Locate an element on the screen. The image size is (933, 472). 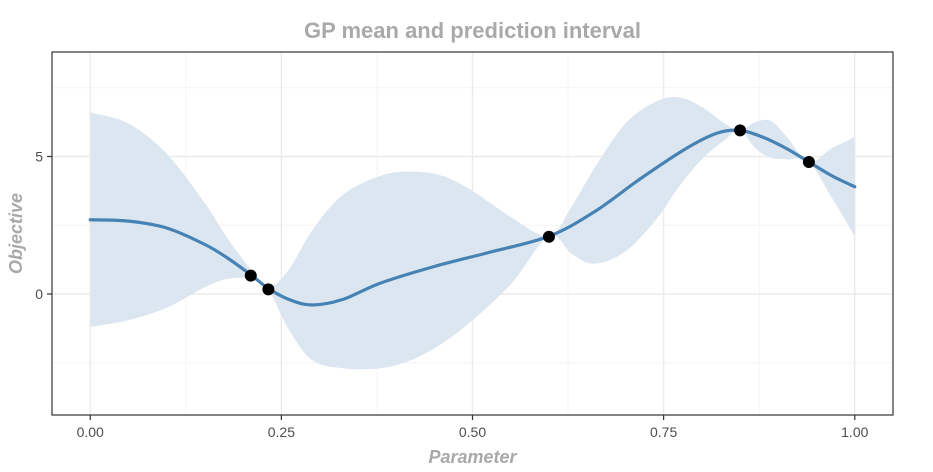
x-tick-label: 0.50 is located at coordinates (472, 432).